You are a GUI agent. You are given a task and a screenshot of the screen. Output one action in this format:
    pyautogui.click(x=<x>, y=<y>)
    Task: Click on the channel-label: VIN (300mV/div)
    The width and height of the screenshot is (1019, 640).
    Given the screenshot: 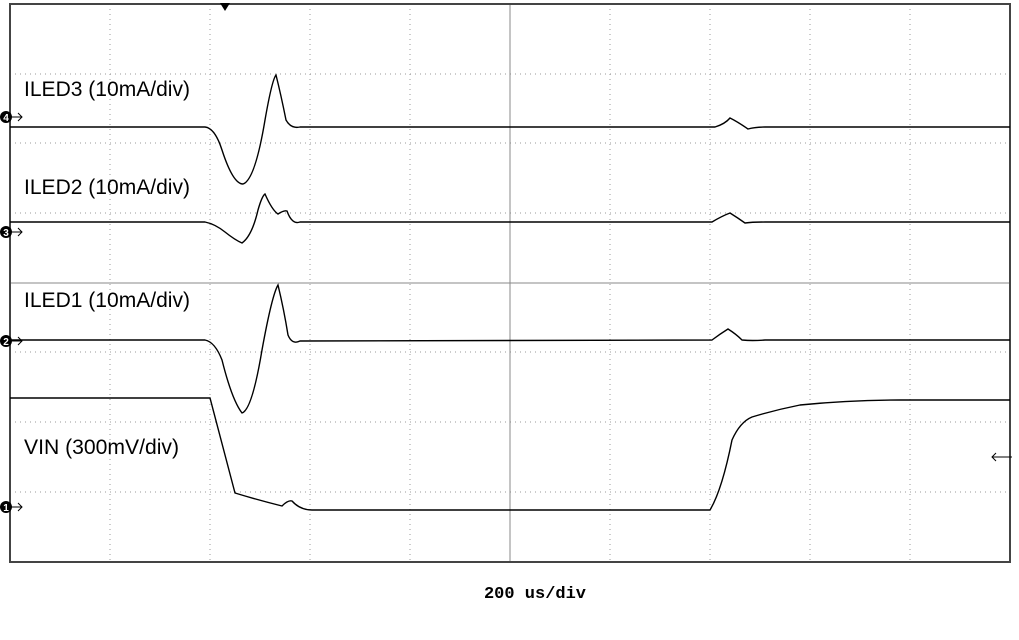 What is the action you would take?
    pyautogui.click(x=101, y=447)
    